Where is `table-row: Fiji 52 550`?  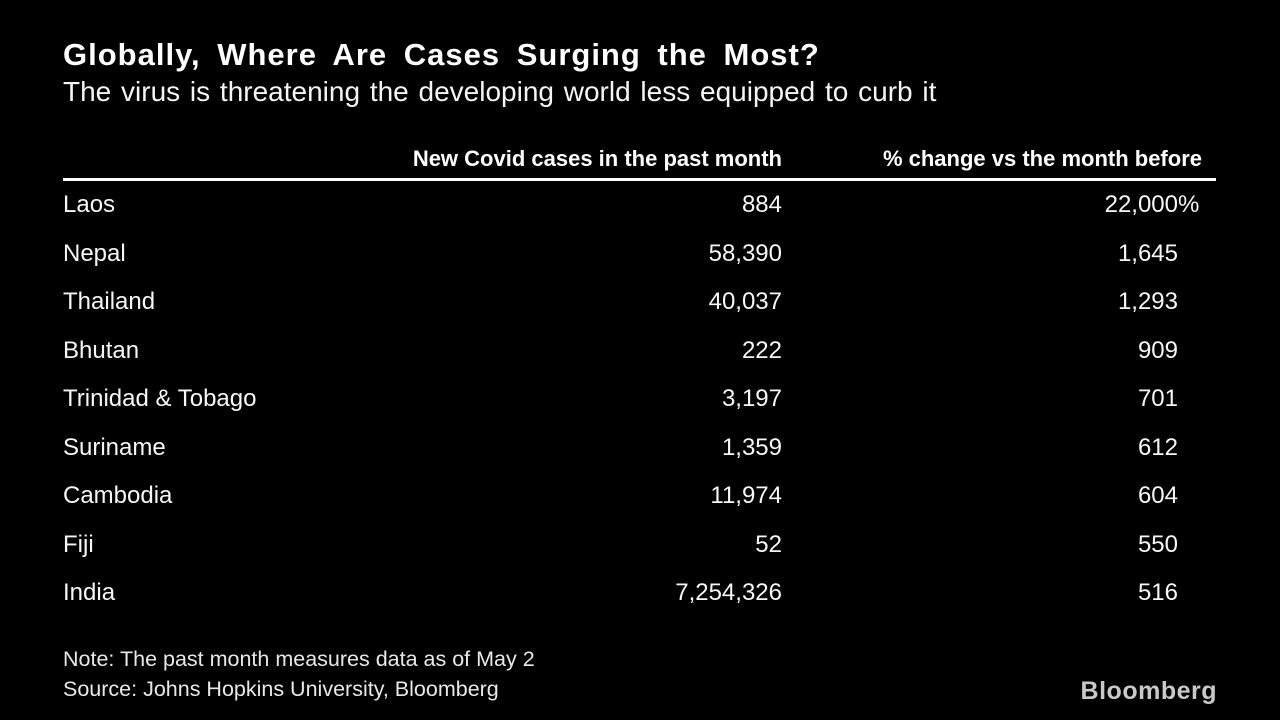
table-row: Fiji 52 550 is located at coordinates (632, 545).